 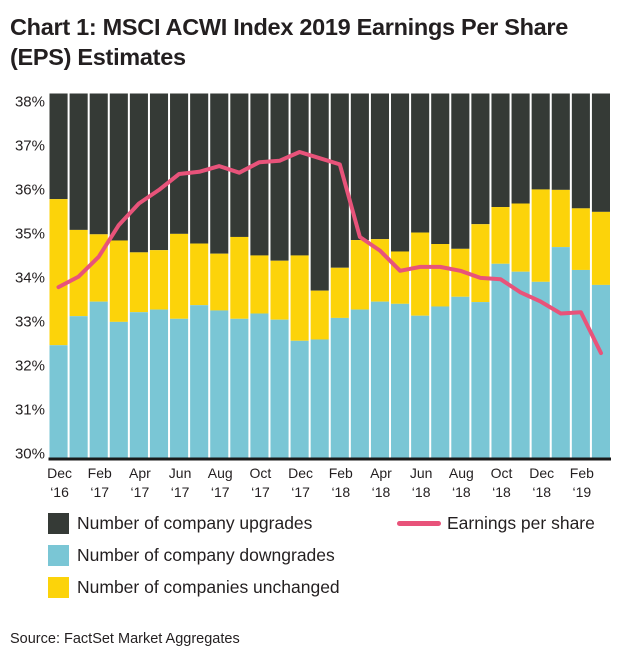 What do you see at coordinates (58, 523) in the screenshot?
I see `legend-swatch-upgrades` at bounding box center [58, 523].